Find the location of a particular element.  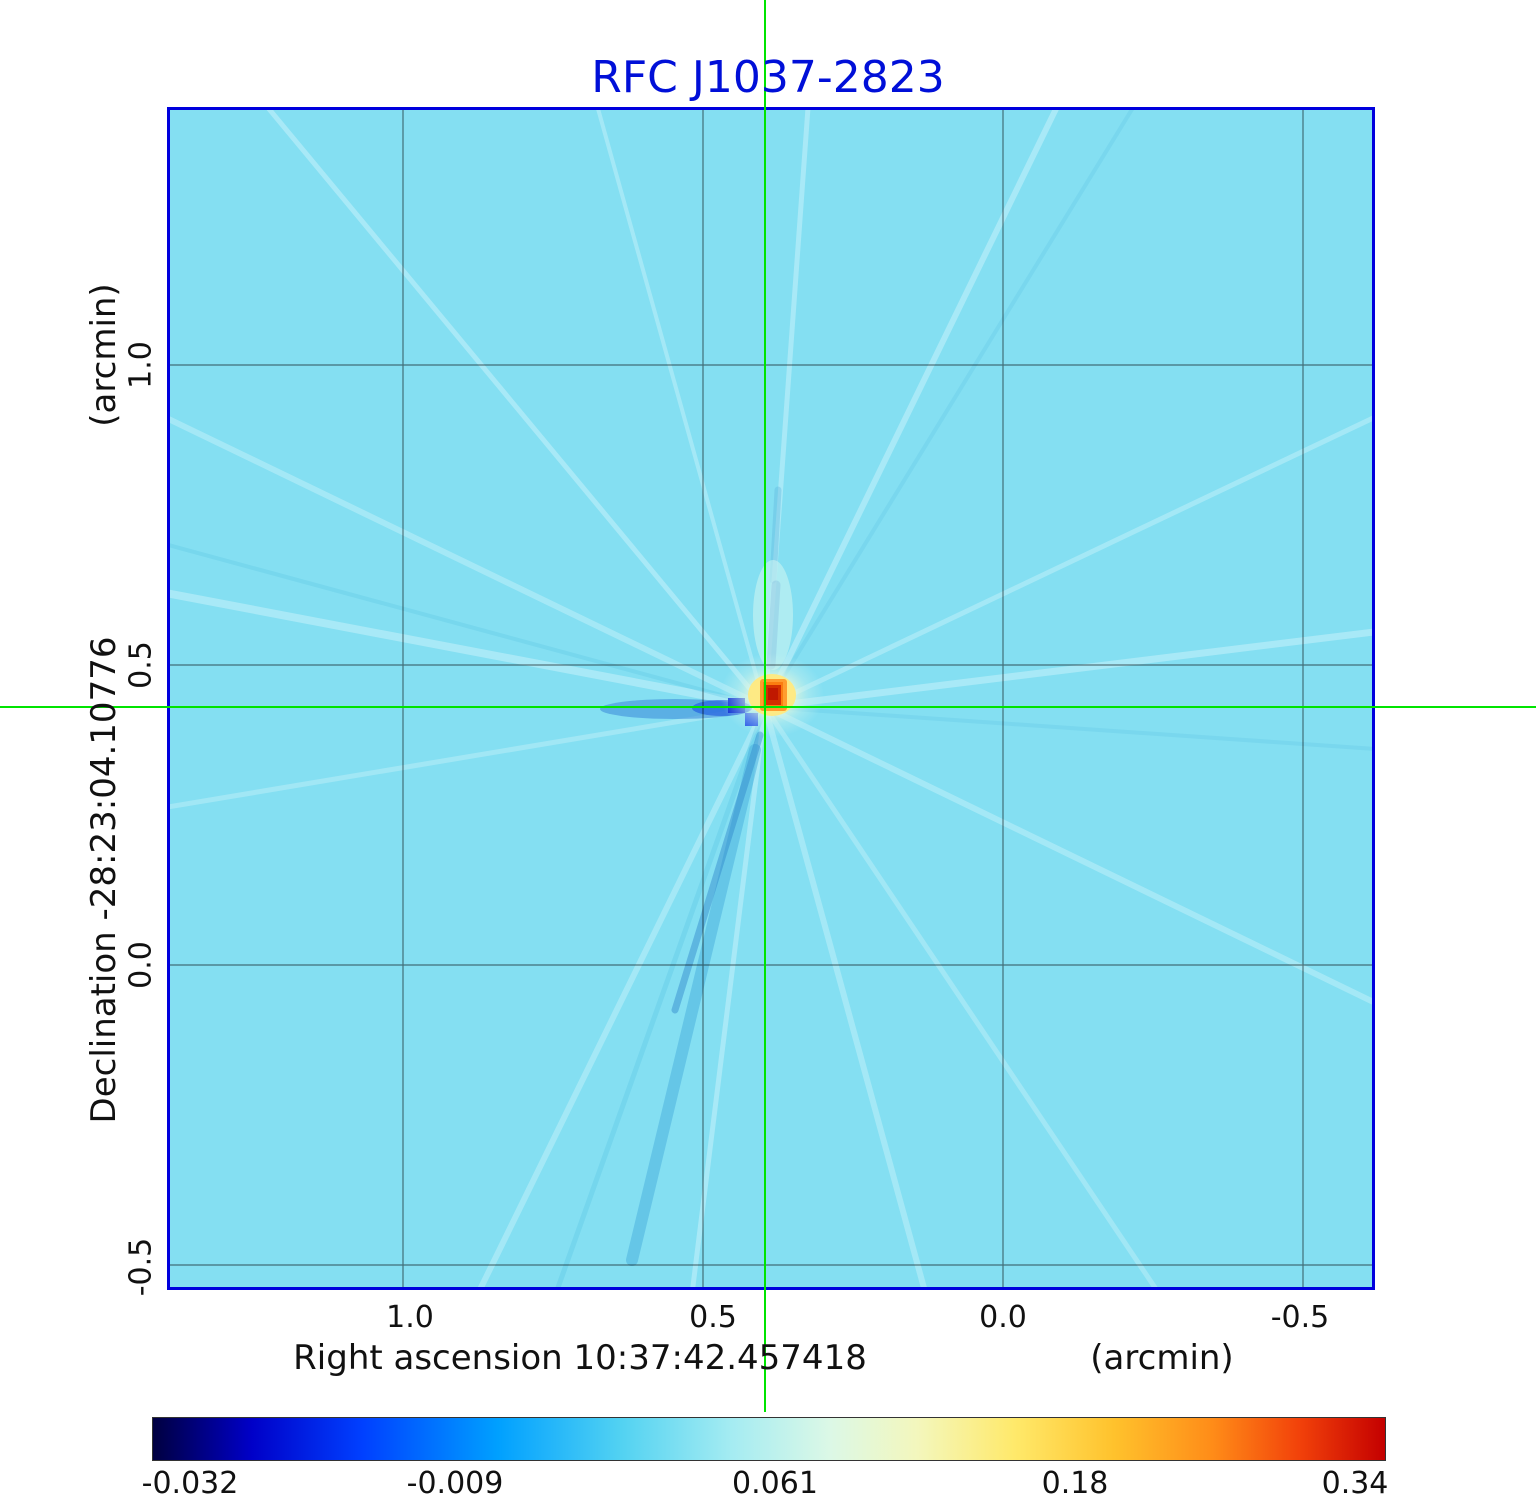

colorbar-tick-label: 0.34 is located at coordinates (1355, 1483).